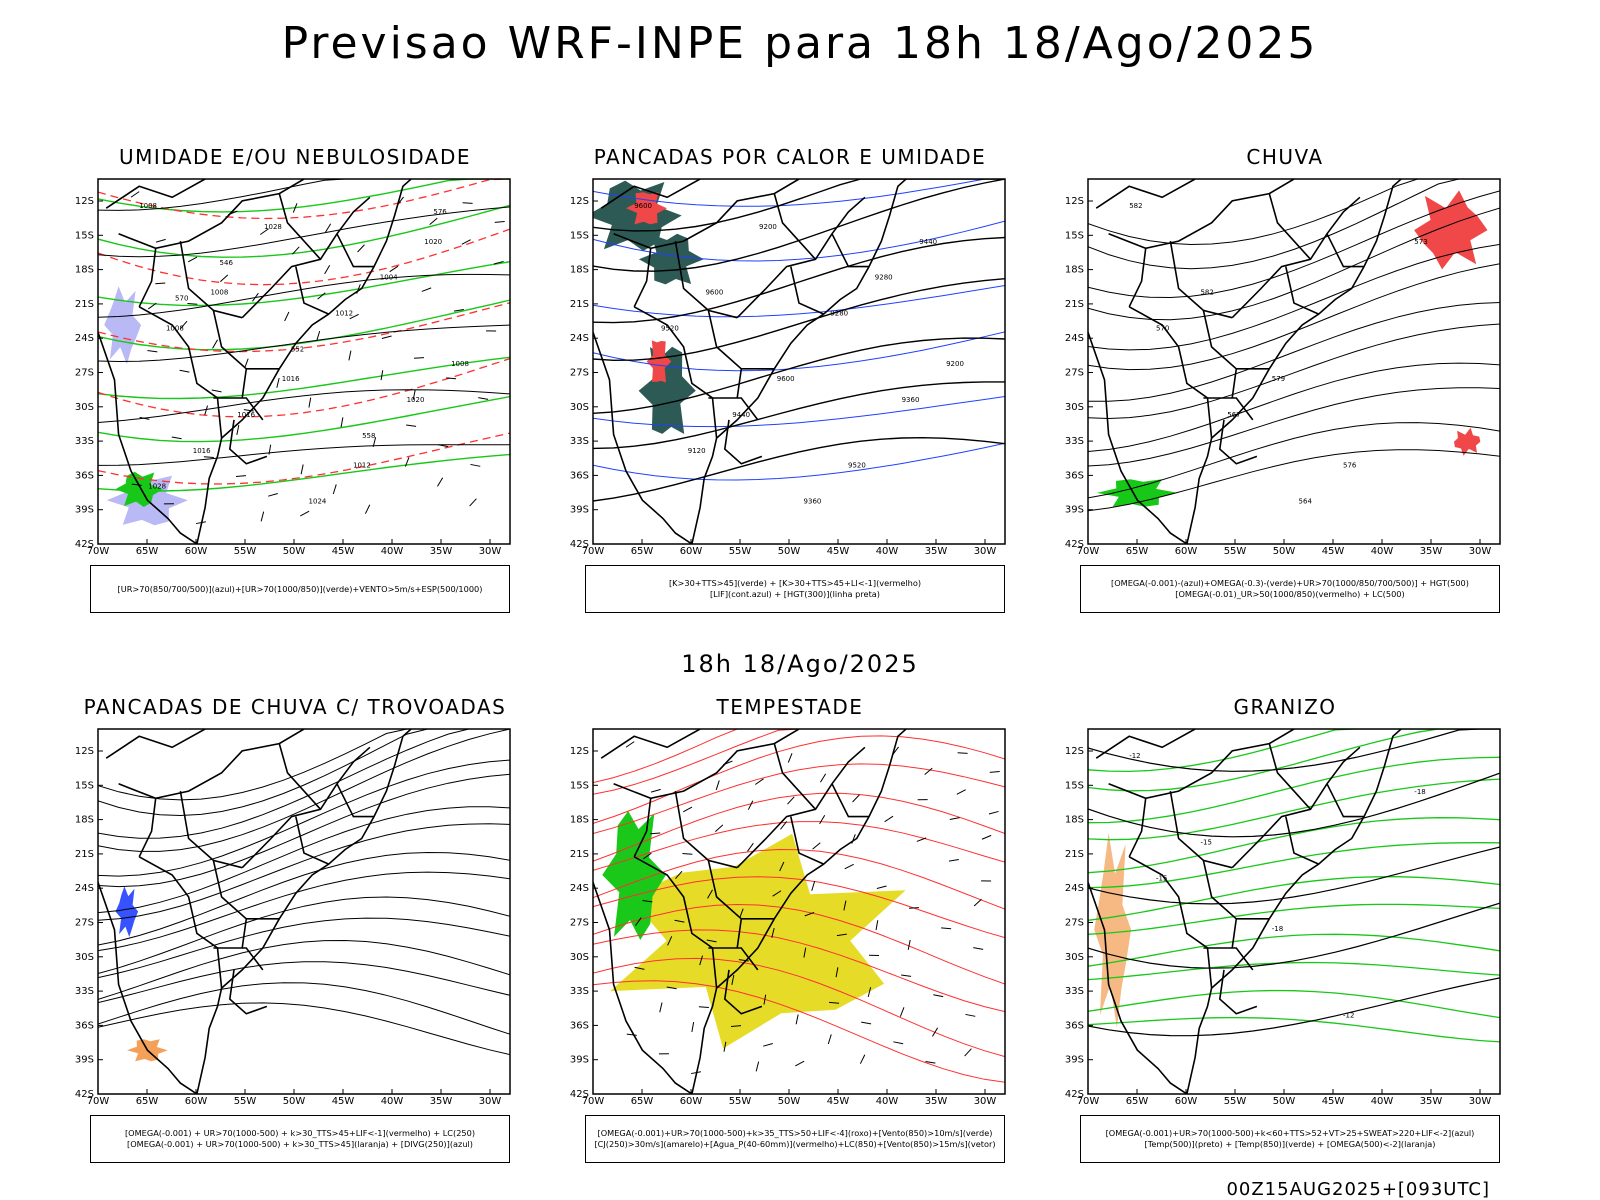 The width and height of the screenshot is (1600, 1200). Describe the element at coordinates (789, 1101) in the screenshot. I see `lon-tick-label: 50W` at that location.